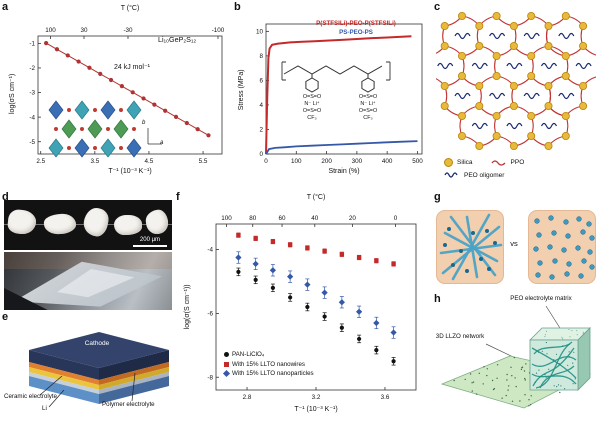 The height and width of the screenshot is (426, 600). I want to click on tick-label: 400, so click(387, 161).